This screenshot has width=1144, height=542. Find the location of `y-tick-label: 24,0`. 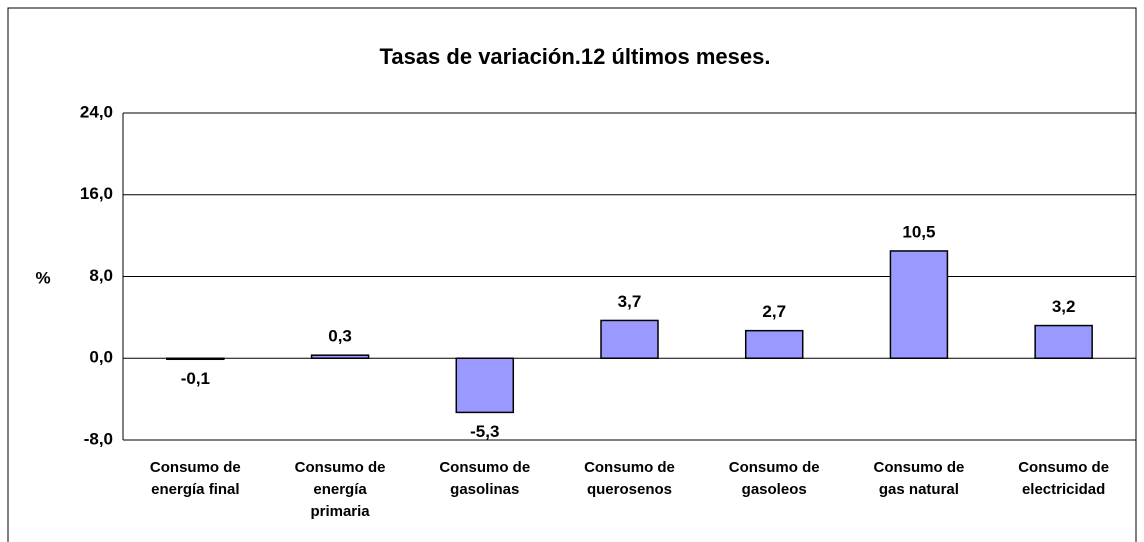

y-tick-label: 24,0 is located at coordinates (96, 111).